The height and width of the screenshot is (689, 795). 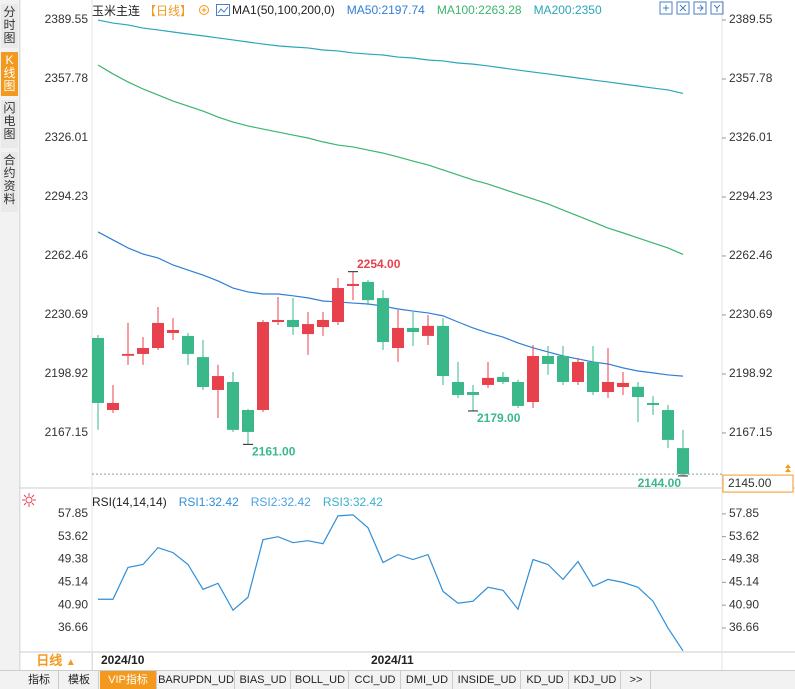 I want to click on sidebar-tab: K线图, so click(x=9, y=74).